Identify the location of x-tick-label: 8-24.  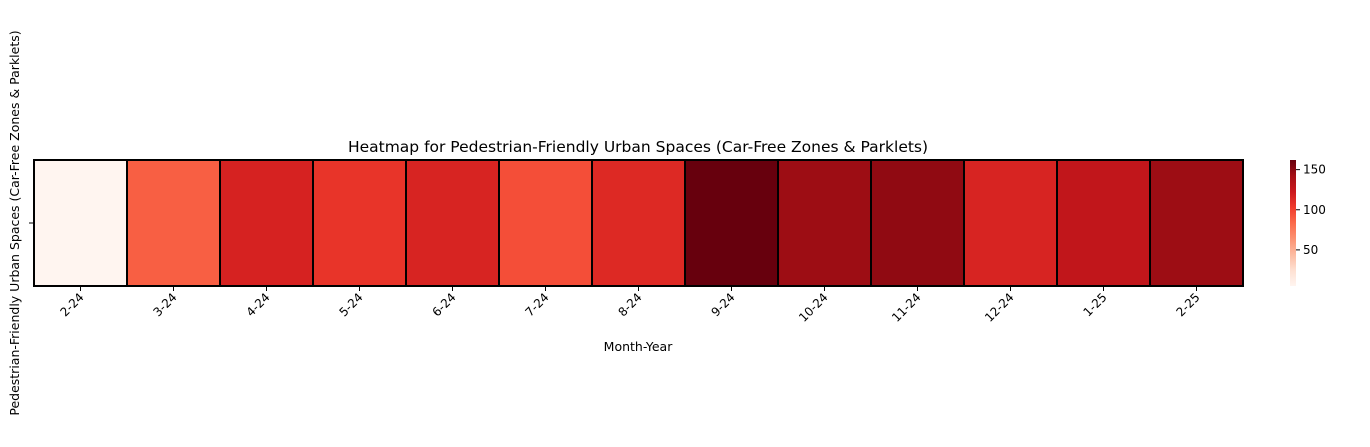
(629, 304).